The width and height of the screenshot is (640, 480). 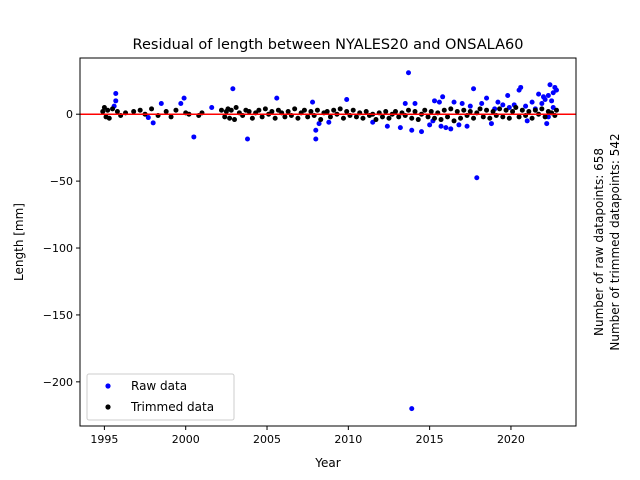 I want to click on trimmed-data-points, so click(x=329, y=114).